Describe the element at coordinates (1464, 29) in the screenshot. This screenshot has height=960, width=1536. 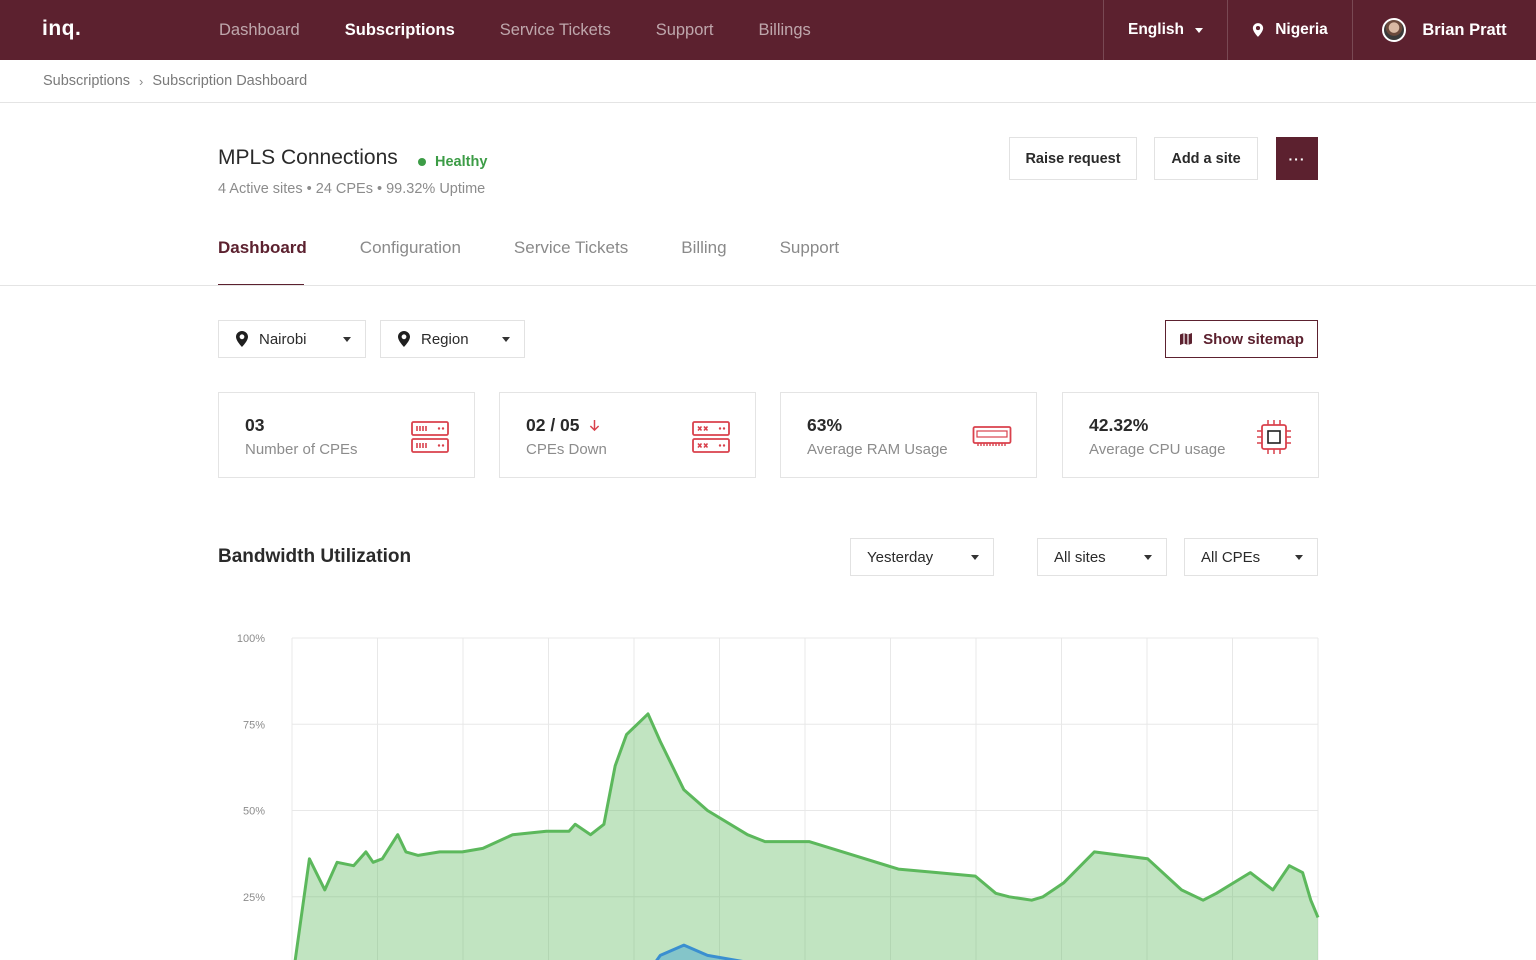
I see `user-name: Brian Pratt` at that location.